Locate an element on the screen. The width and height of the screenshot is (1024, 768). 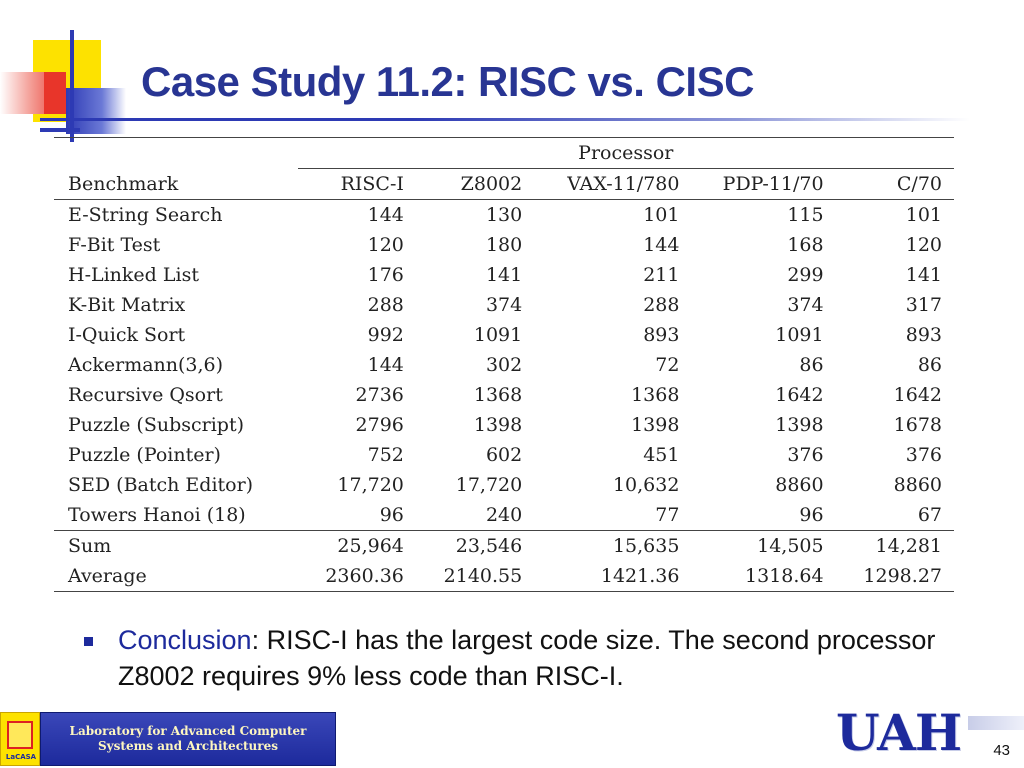
table-cell-value: 240 is located at coordinates (504, 515).